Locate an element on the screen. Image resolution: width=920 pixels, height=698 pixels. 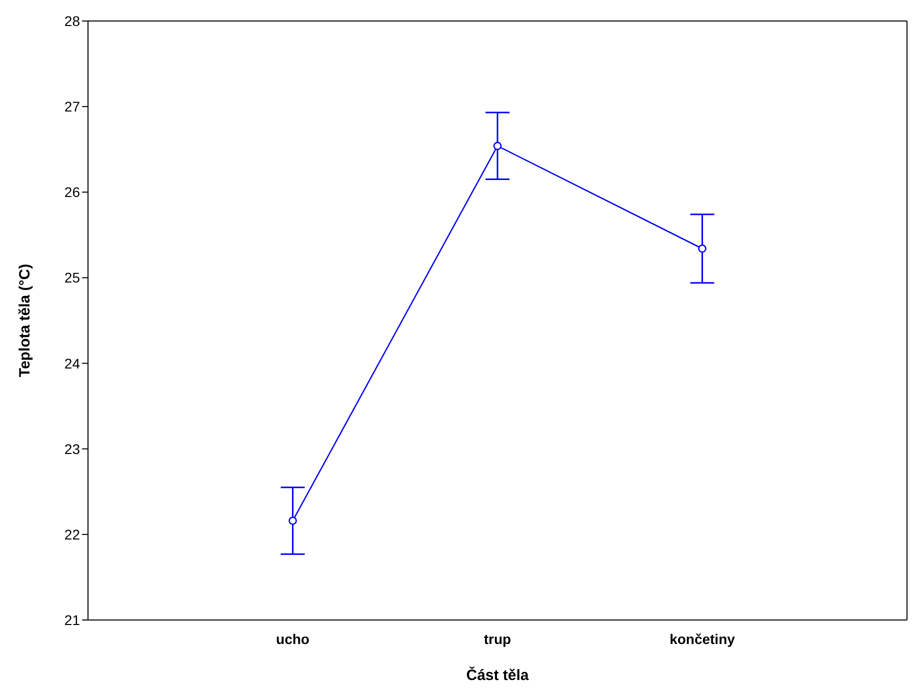
y-tick-label: 28 is located at coordinates (72, 20).